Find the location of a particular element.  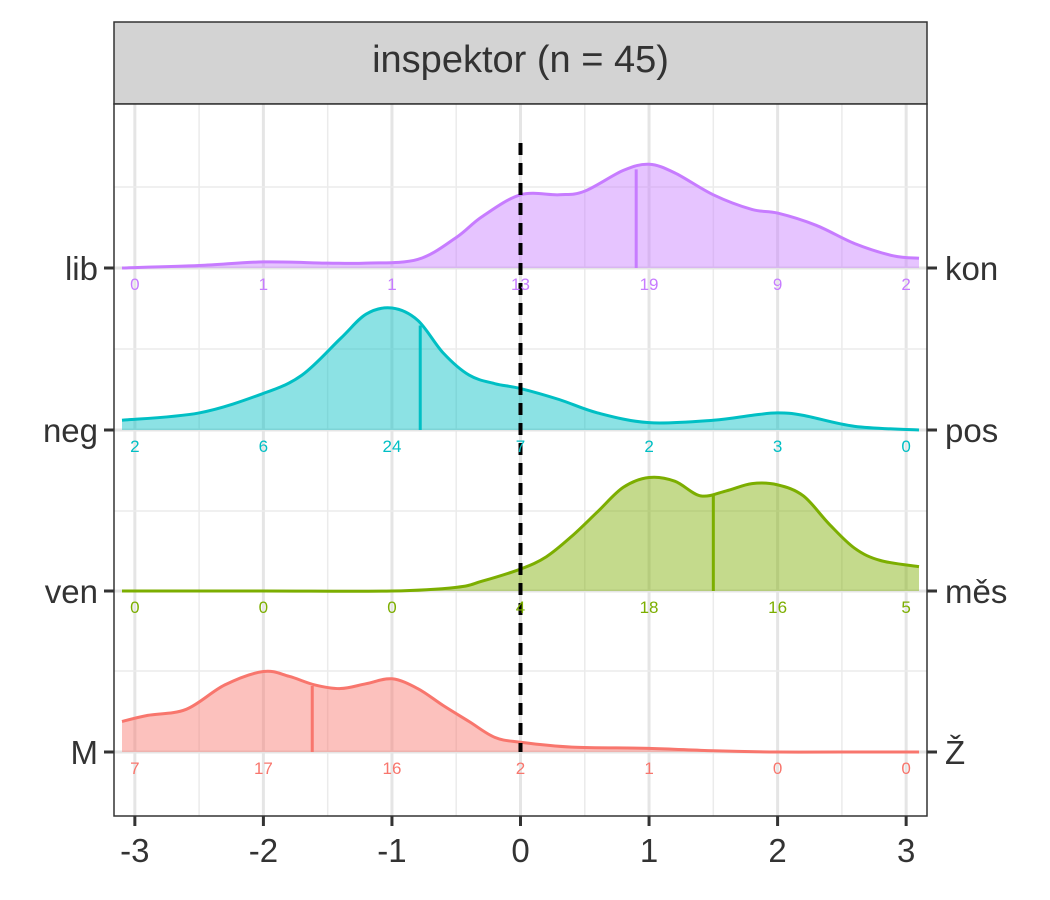

facet-strip is located at coordinates (520, 63).